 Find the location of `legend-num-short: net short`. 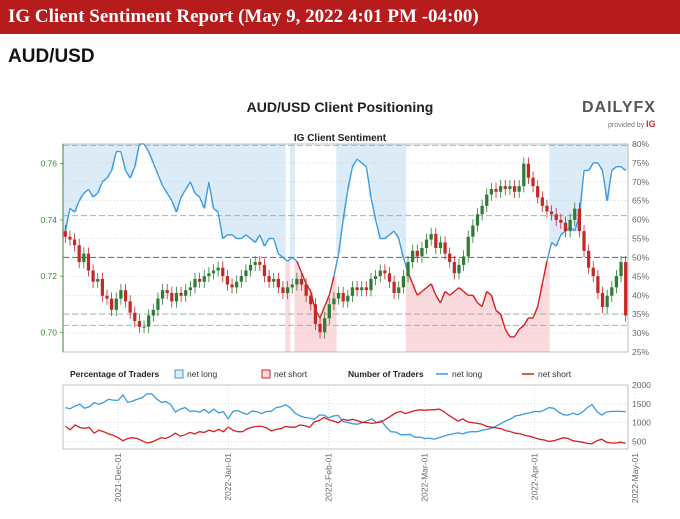

legend-num-short: net short is located at coordinates (555, 374).